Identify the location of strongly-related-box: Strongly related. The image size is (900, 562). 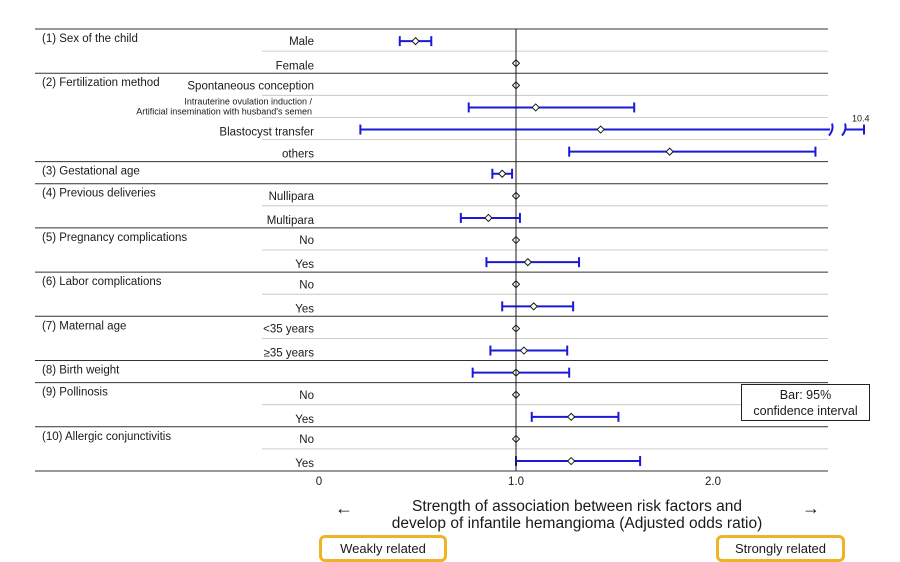
(780, 548).